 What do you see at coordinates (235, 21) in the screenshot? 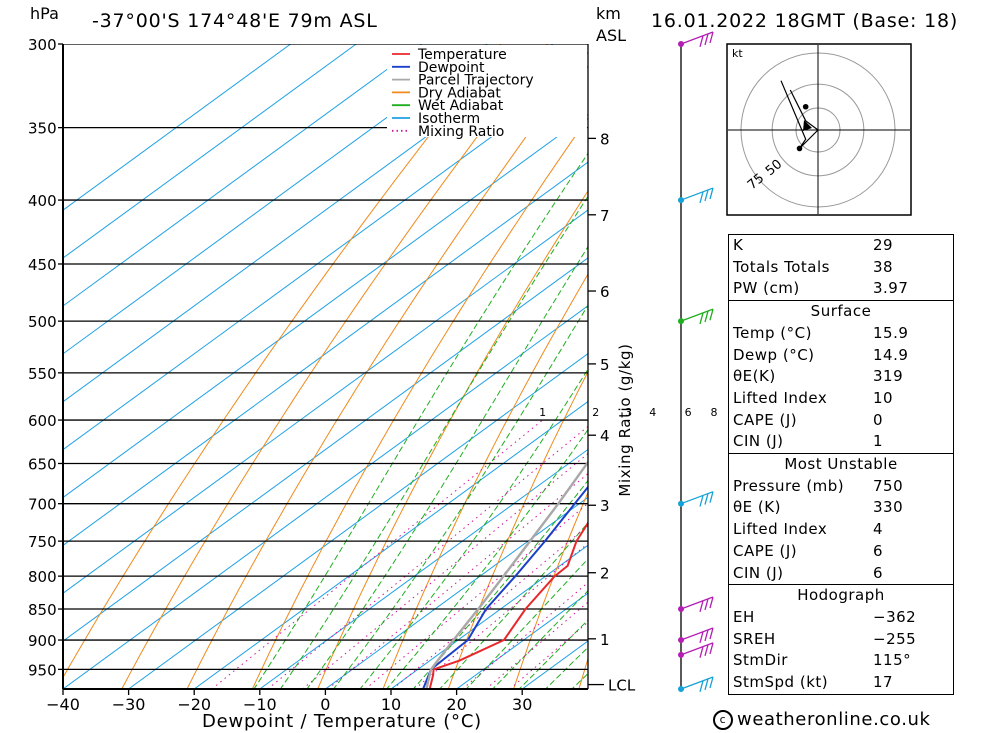
I see `location-title: -37°00'S 174°48'E 79m ASL` at bounding box center [235, 21].